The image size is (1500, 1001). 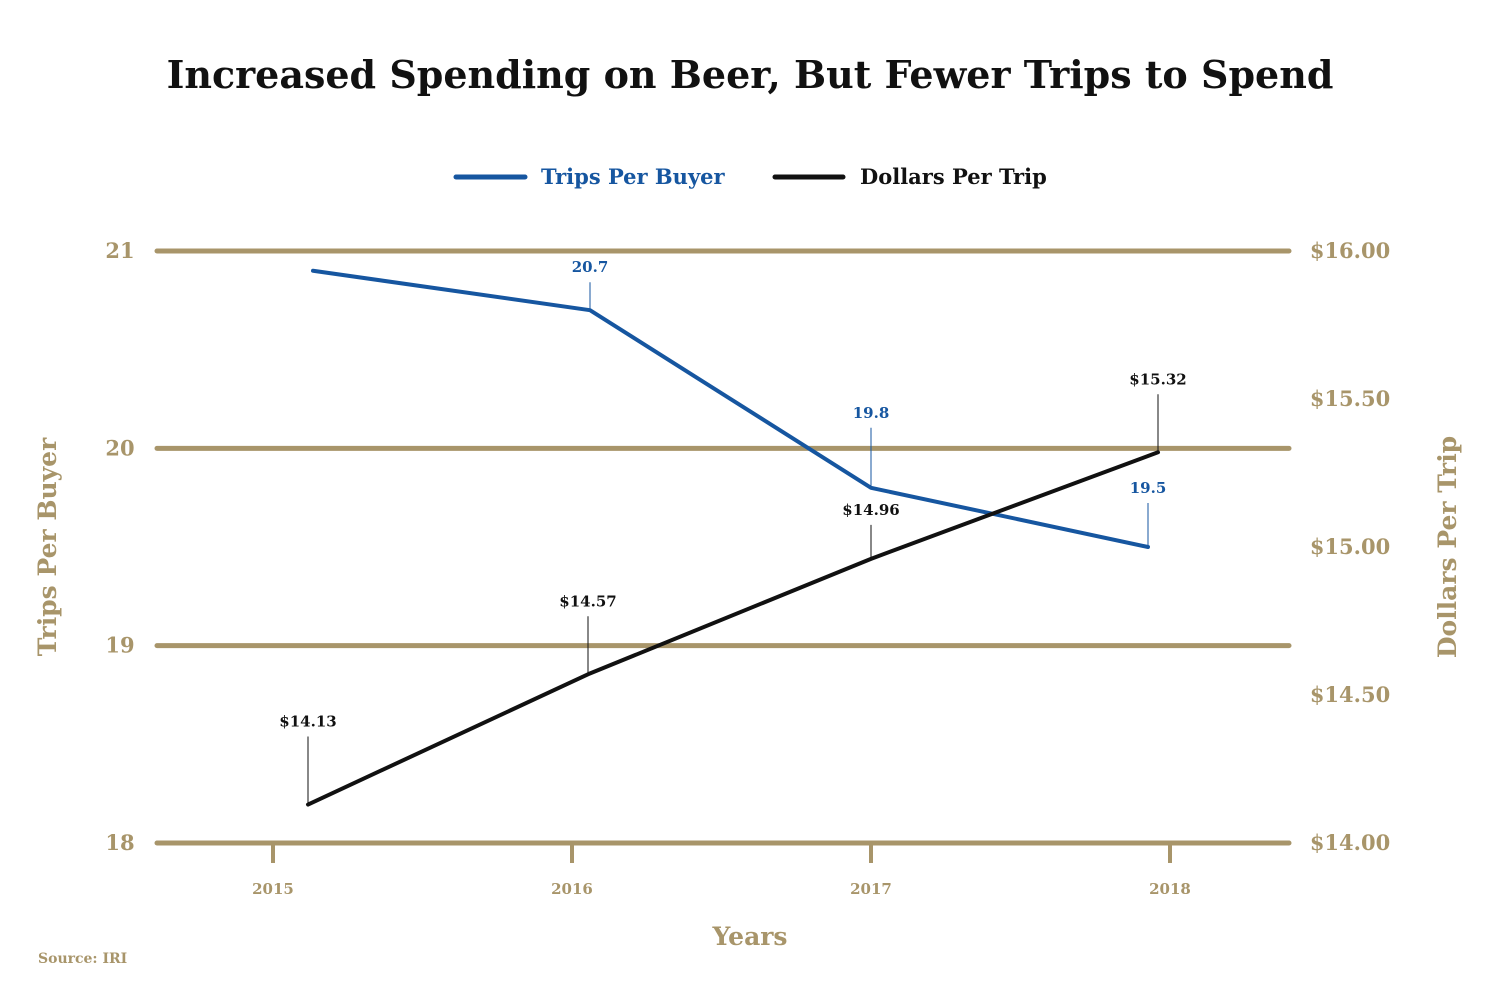 What do you see at coordinates (119, 447) in the screenshot?
I see `left-tick-label: 20` at bounding box center [119, 447].